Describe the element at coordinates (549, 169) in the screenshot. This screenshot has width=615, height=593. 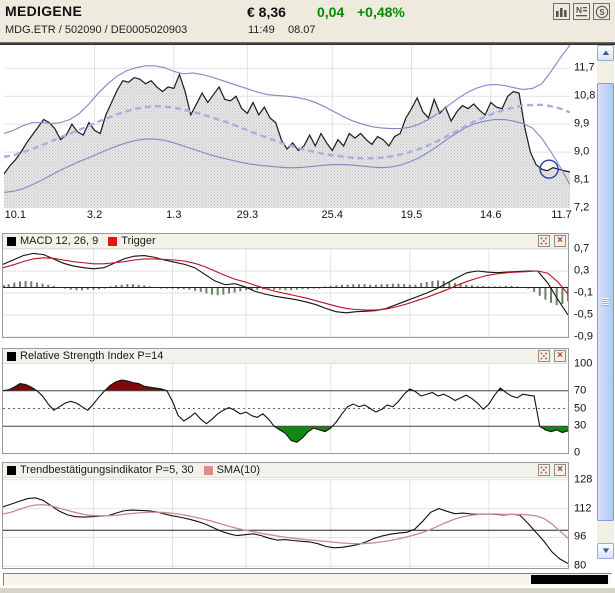
I see `last-price-marker` at that location.